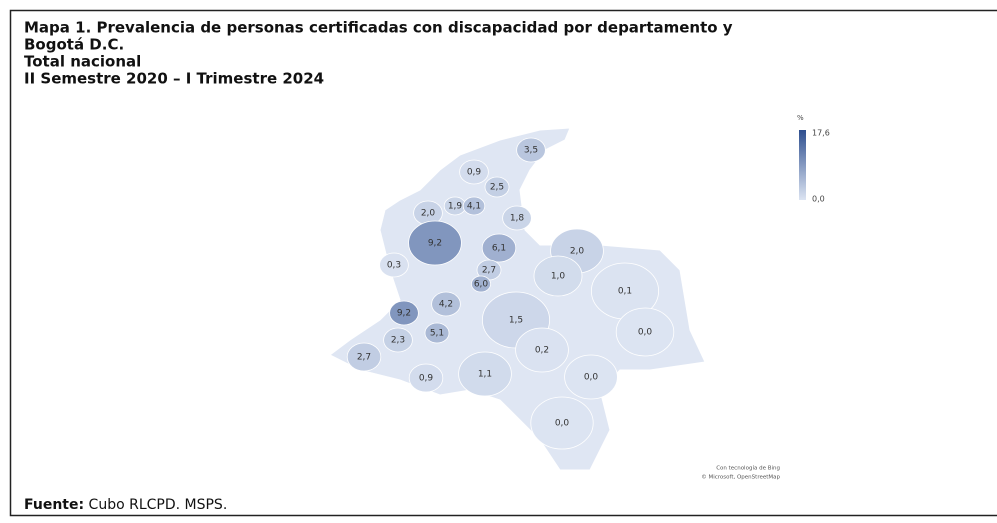 The image size is (997, 523). I want to click on region-label: 4,1, so click(474, 207).